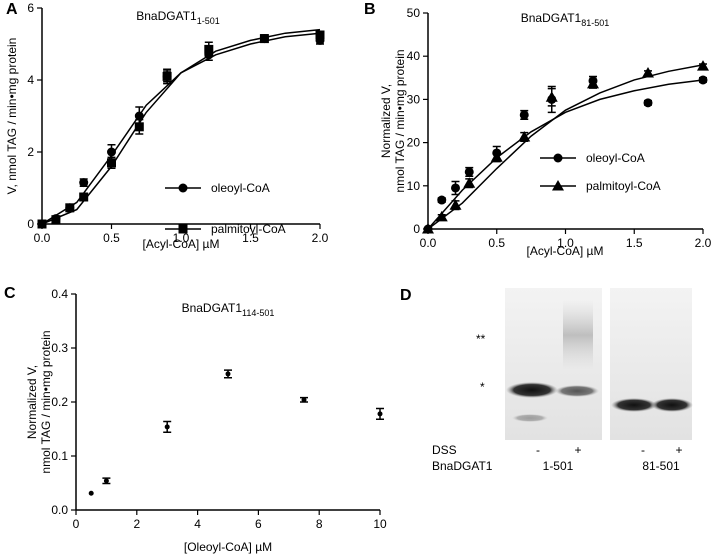  I want to click on x-tick-label: 8, so click(319, 524).